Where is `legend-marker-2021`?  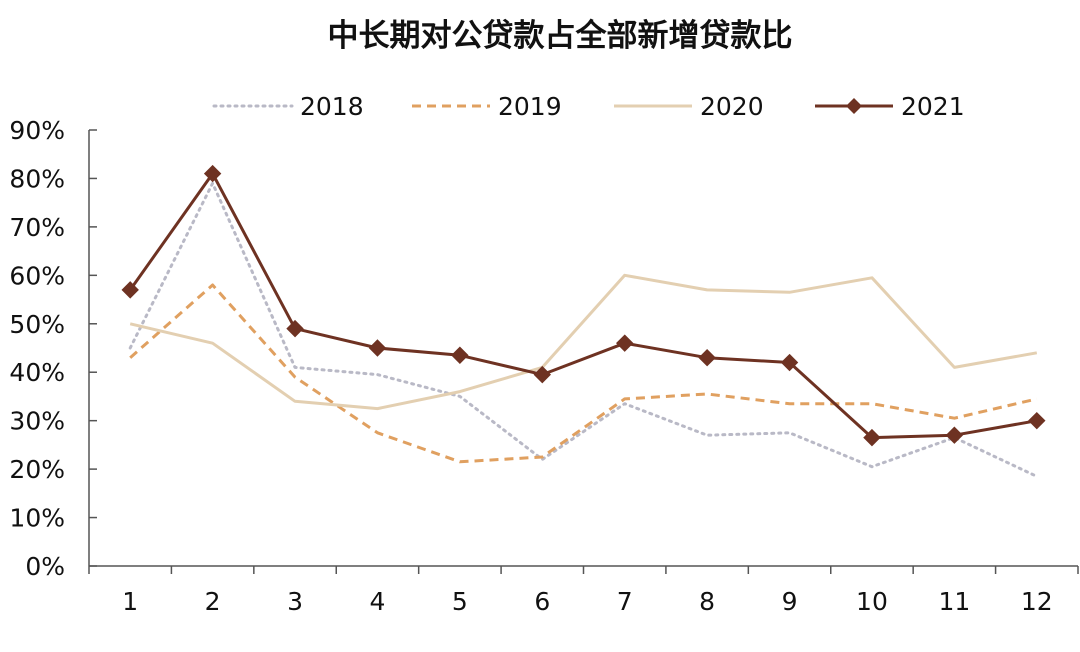 legend-marker-2021 is located at coordinates (854, 106).